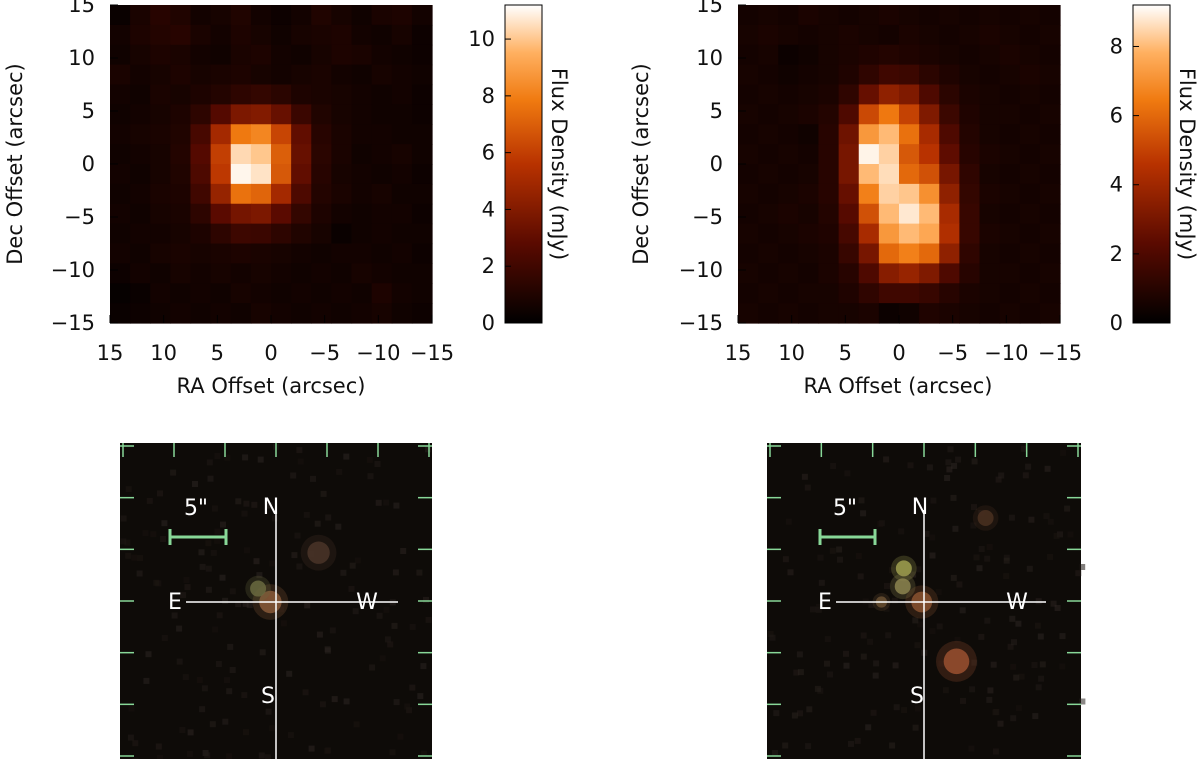  Describe the element at coordinates (73, 323) in the screenshot. I see `y-tick-label-left-6: −15` at that location.